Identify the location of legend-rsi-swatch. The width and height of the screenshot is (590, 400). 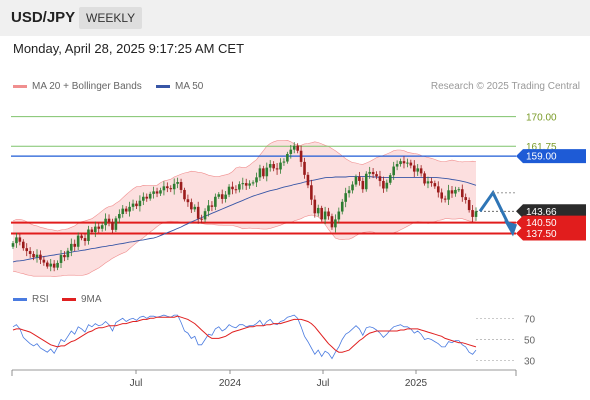
(20, 299).